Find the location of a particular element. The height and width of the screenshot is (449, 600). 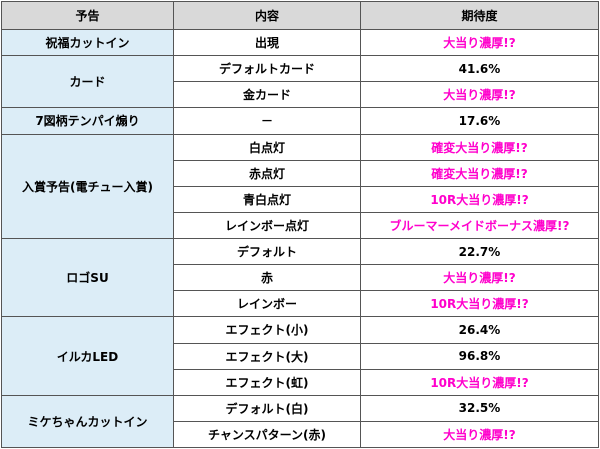

table-row: カード デフォルトカード 41.6% is located at coordinates (300, 82).